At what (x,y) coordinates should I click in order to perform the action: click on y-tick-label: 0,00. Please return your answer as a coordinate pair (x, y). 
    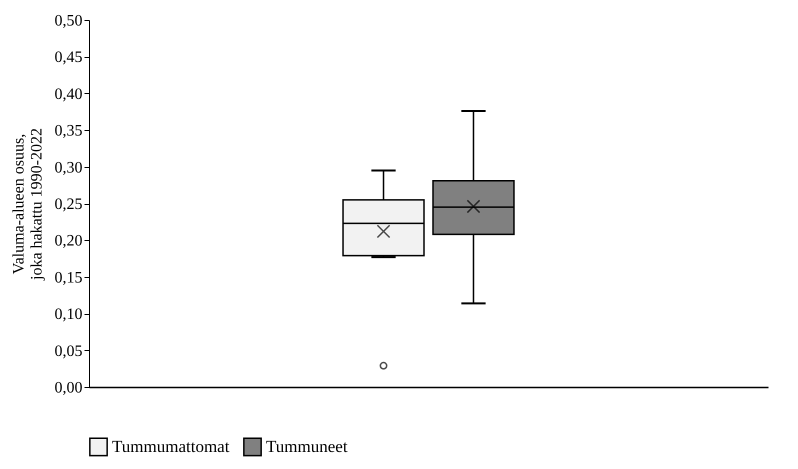
    Looking at the image, I should click on (68, 388).